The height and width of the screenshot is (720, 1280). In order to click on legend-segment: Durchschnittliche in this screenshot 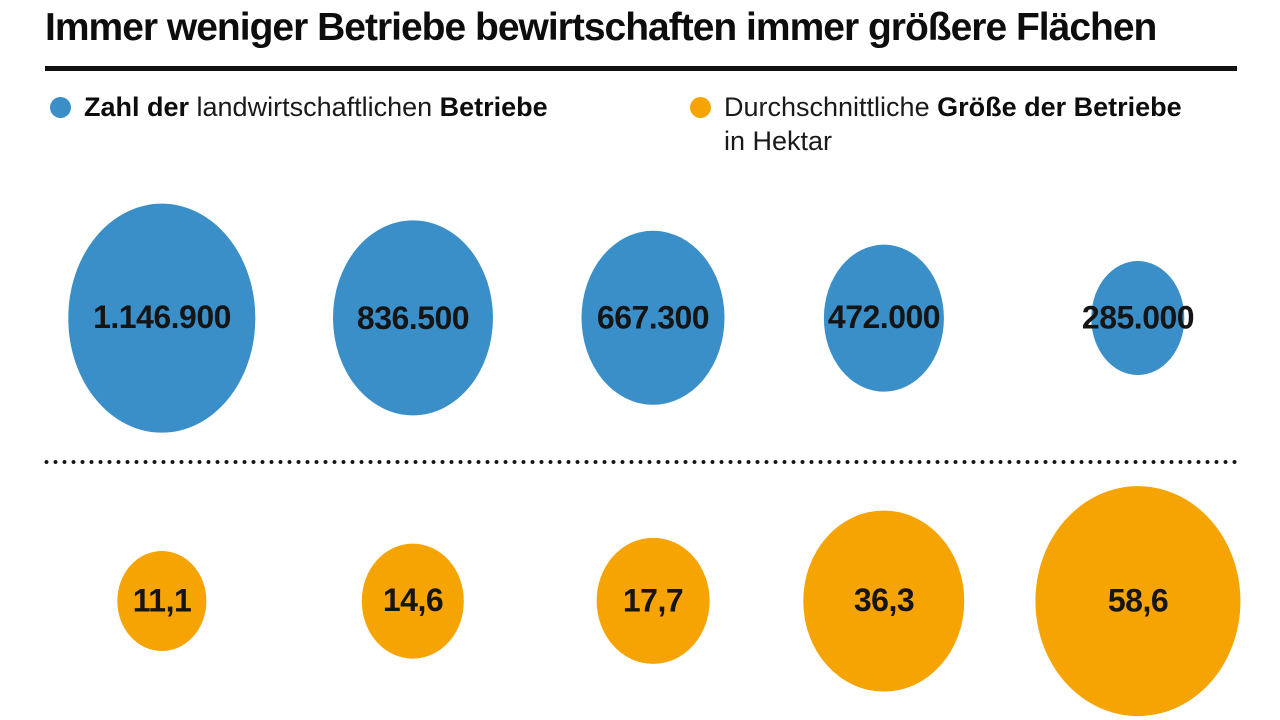, I will do `click(831, 107)`.